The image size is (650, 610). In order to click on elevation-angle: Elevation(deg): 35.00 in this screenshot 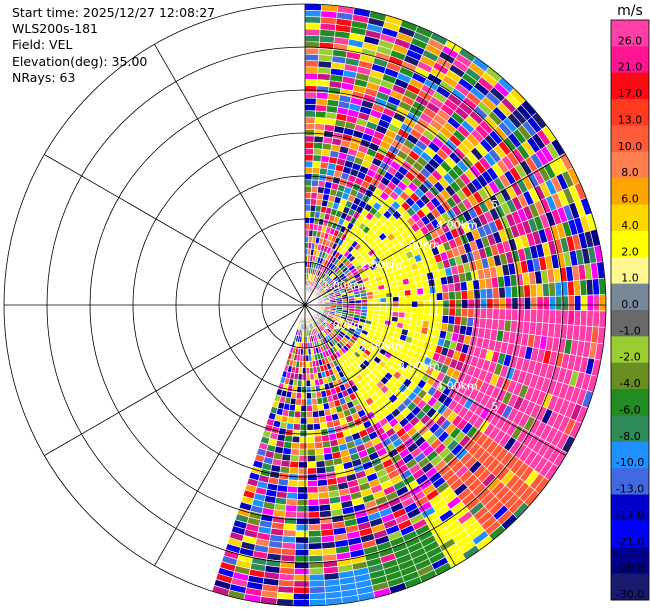, I will do `click(80, 61)`.